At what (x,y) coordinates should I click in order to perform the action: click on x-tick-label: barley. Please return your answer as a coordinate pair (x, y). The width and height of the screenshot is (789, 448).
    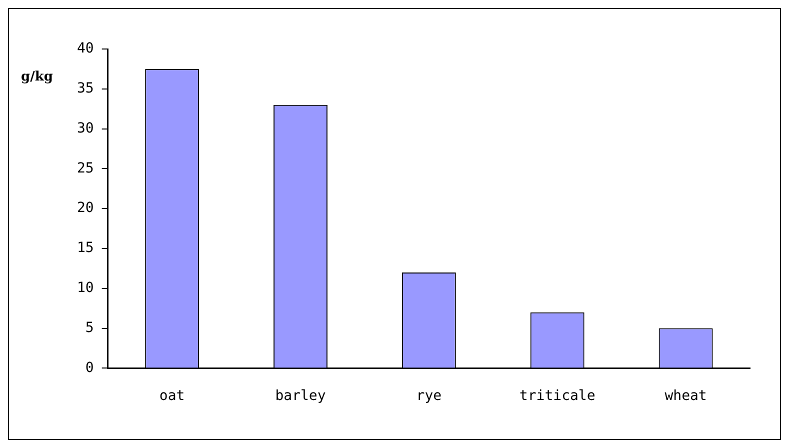
    Looking at the image, I should click on (300, 396).